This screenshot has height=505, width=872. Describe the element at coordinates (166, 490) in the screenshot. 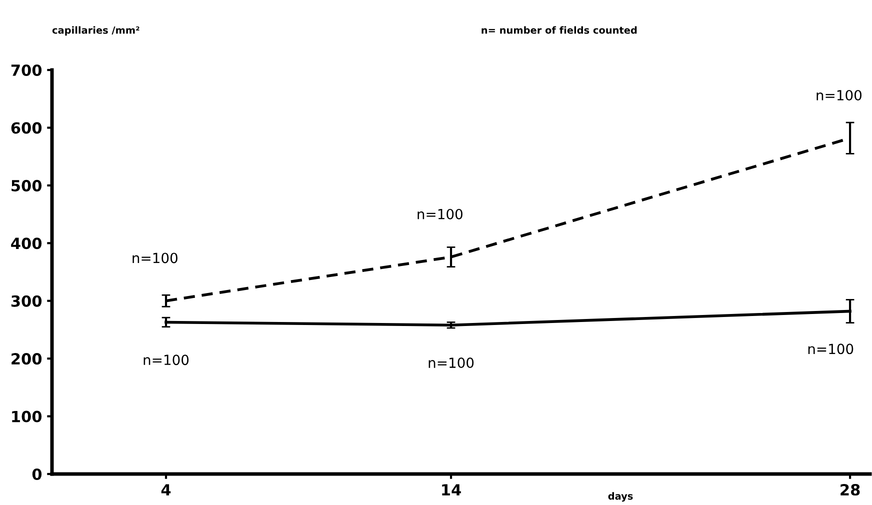

I see `x-tick-label: 4` at that location.